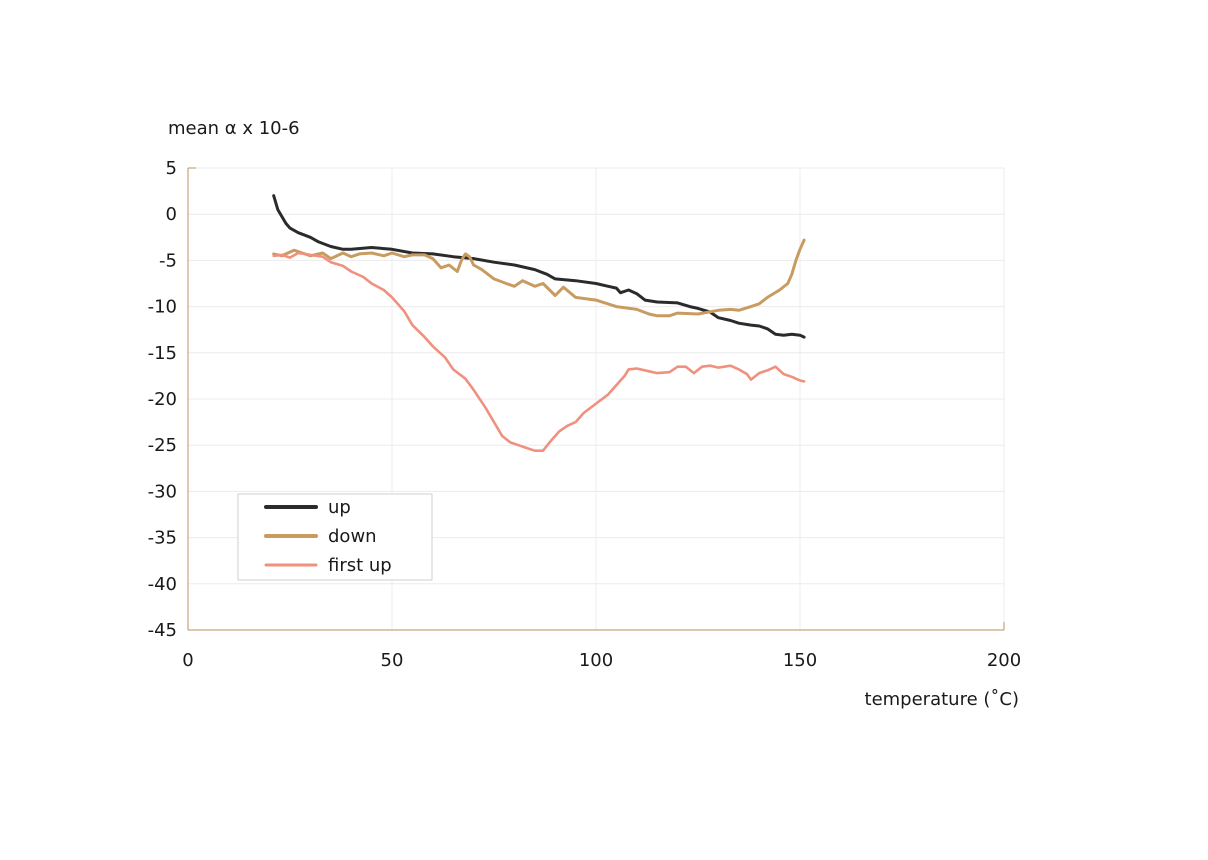  Describe the element at coordinates (800, 660) in the screenshot. I see `x-tick-label: 150` at that location.